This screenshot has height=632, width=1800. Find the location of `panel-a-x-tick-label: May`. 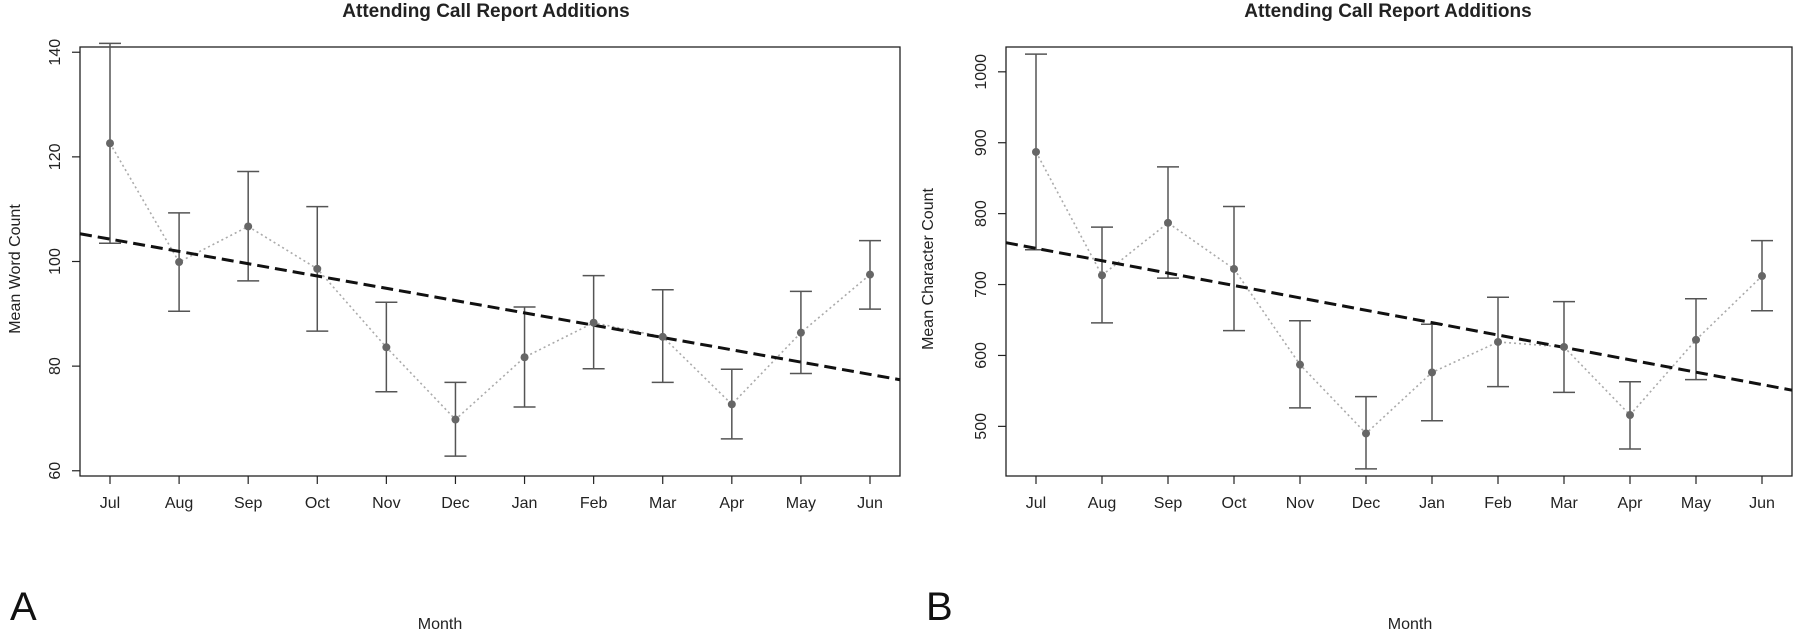

panel-a-x-tick-label: May is located at coordinates (801, 503).